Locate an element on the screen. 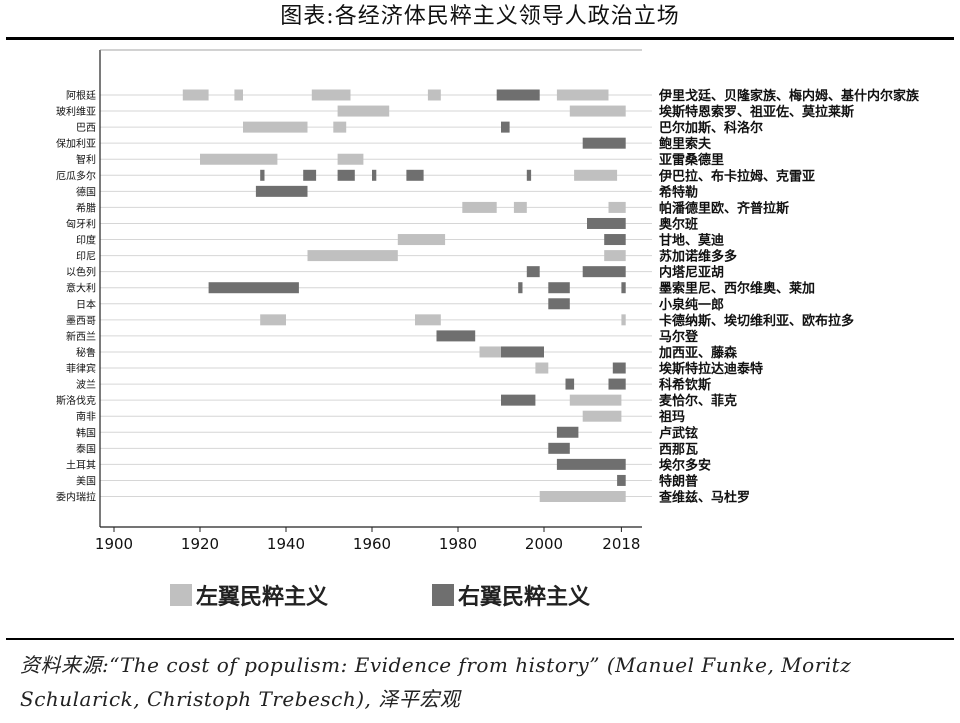 Image resolution: width=960 pixels, height=723 pixels. leader-label: 奥尔班 is located at coordinates (678, 224).